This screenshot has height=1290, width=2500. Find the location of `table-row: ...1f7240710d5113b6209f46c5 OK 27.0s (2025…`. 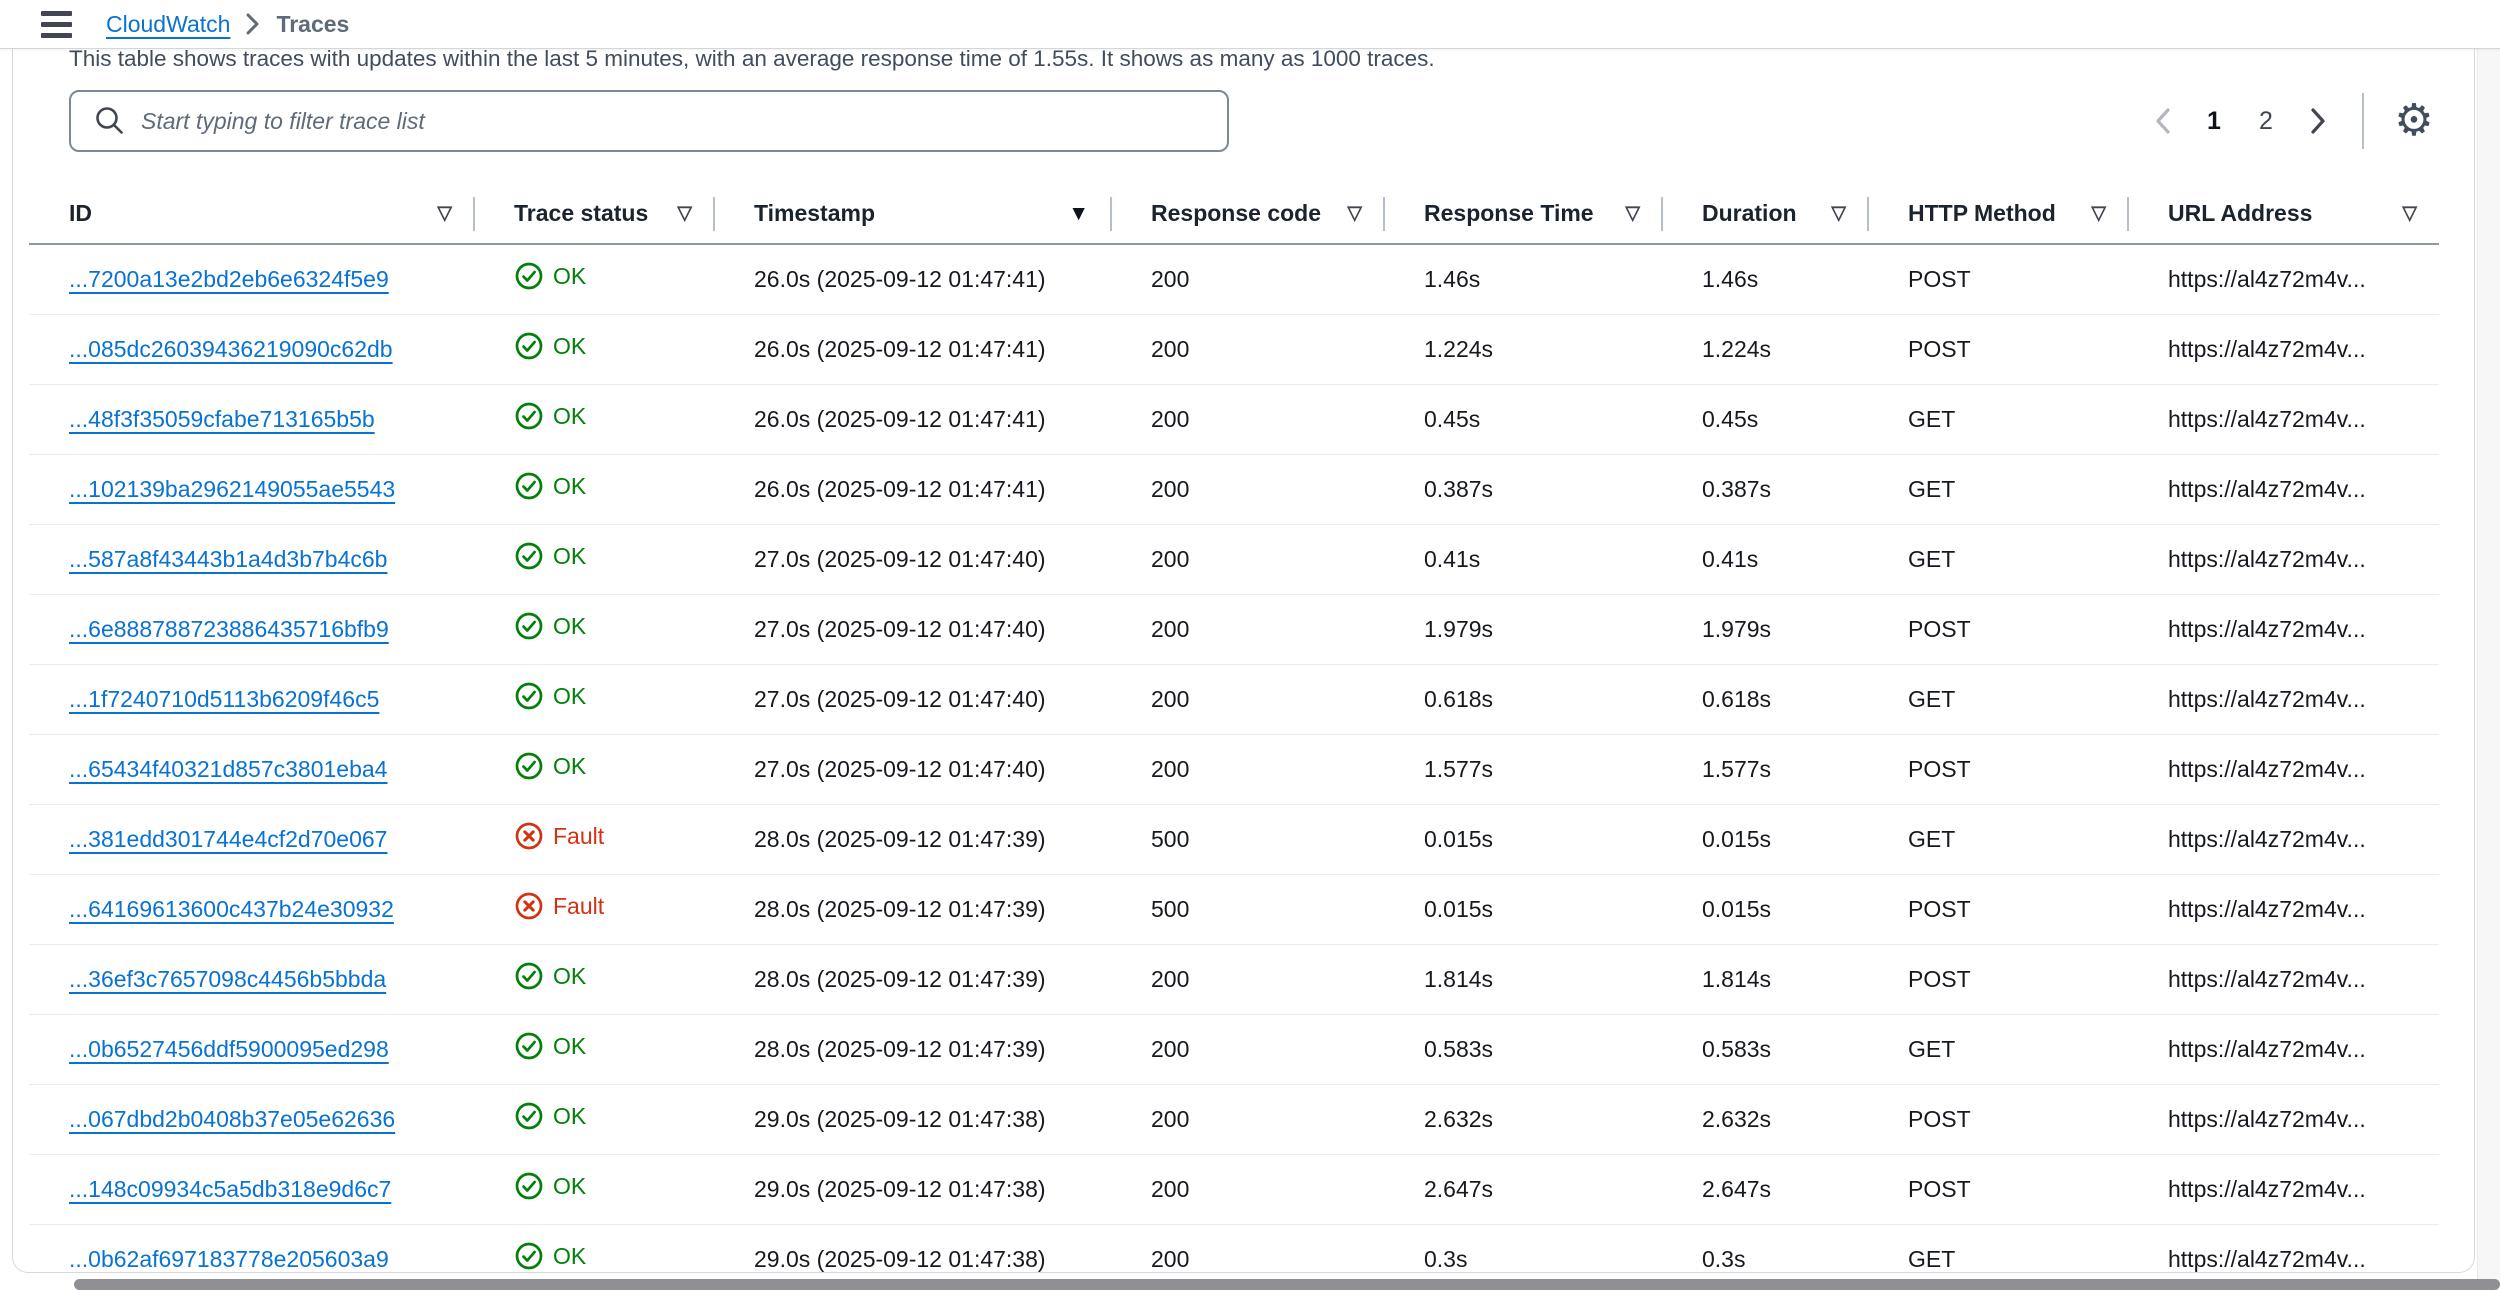

table-row: ...1f7240710d5113b6209f46c5 OK 27.0s (2025… is located at coordinates (1234, 699).